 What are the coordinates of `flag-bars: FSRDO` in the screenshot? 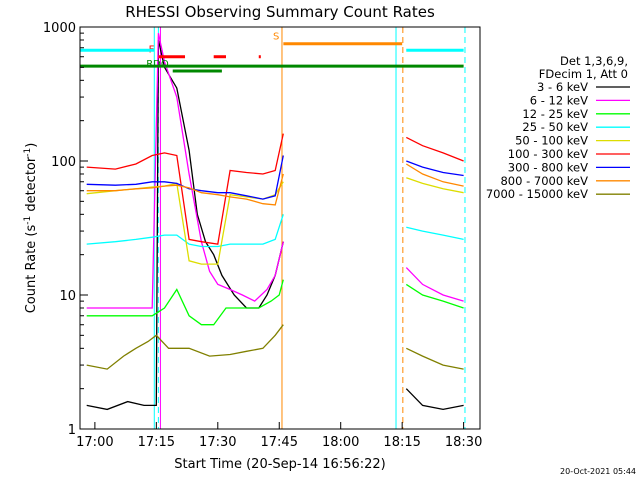 It's located at (272, 52).